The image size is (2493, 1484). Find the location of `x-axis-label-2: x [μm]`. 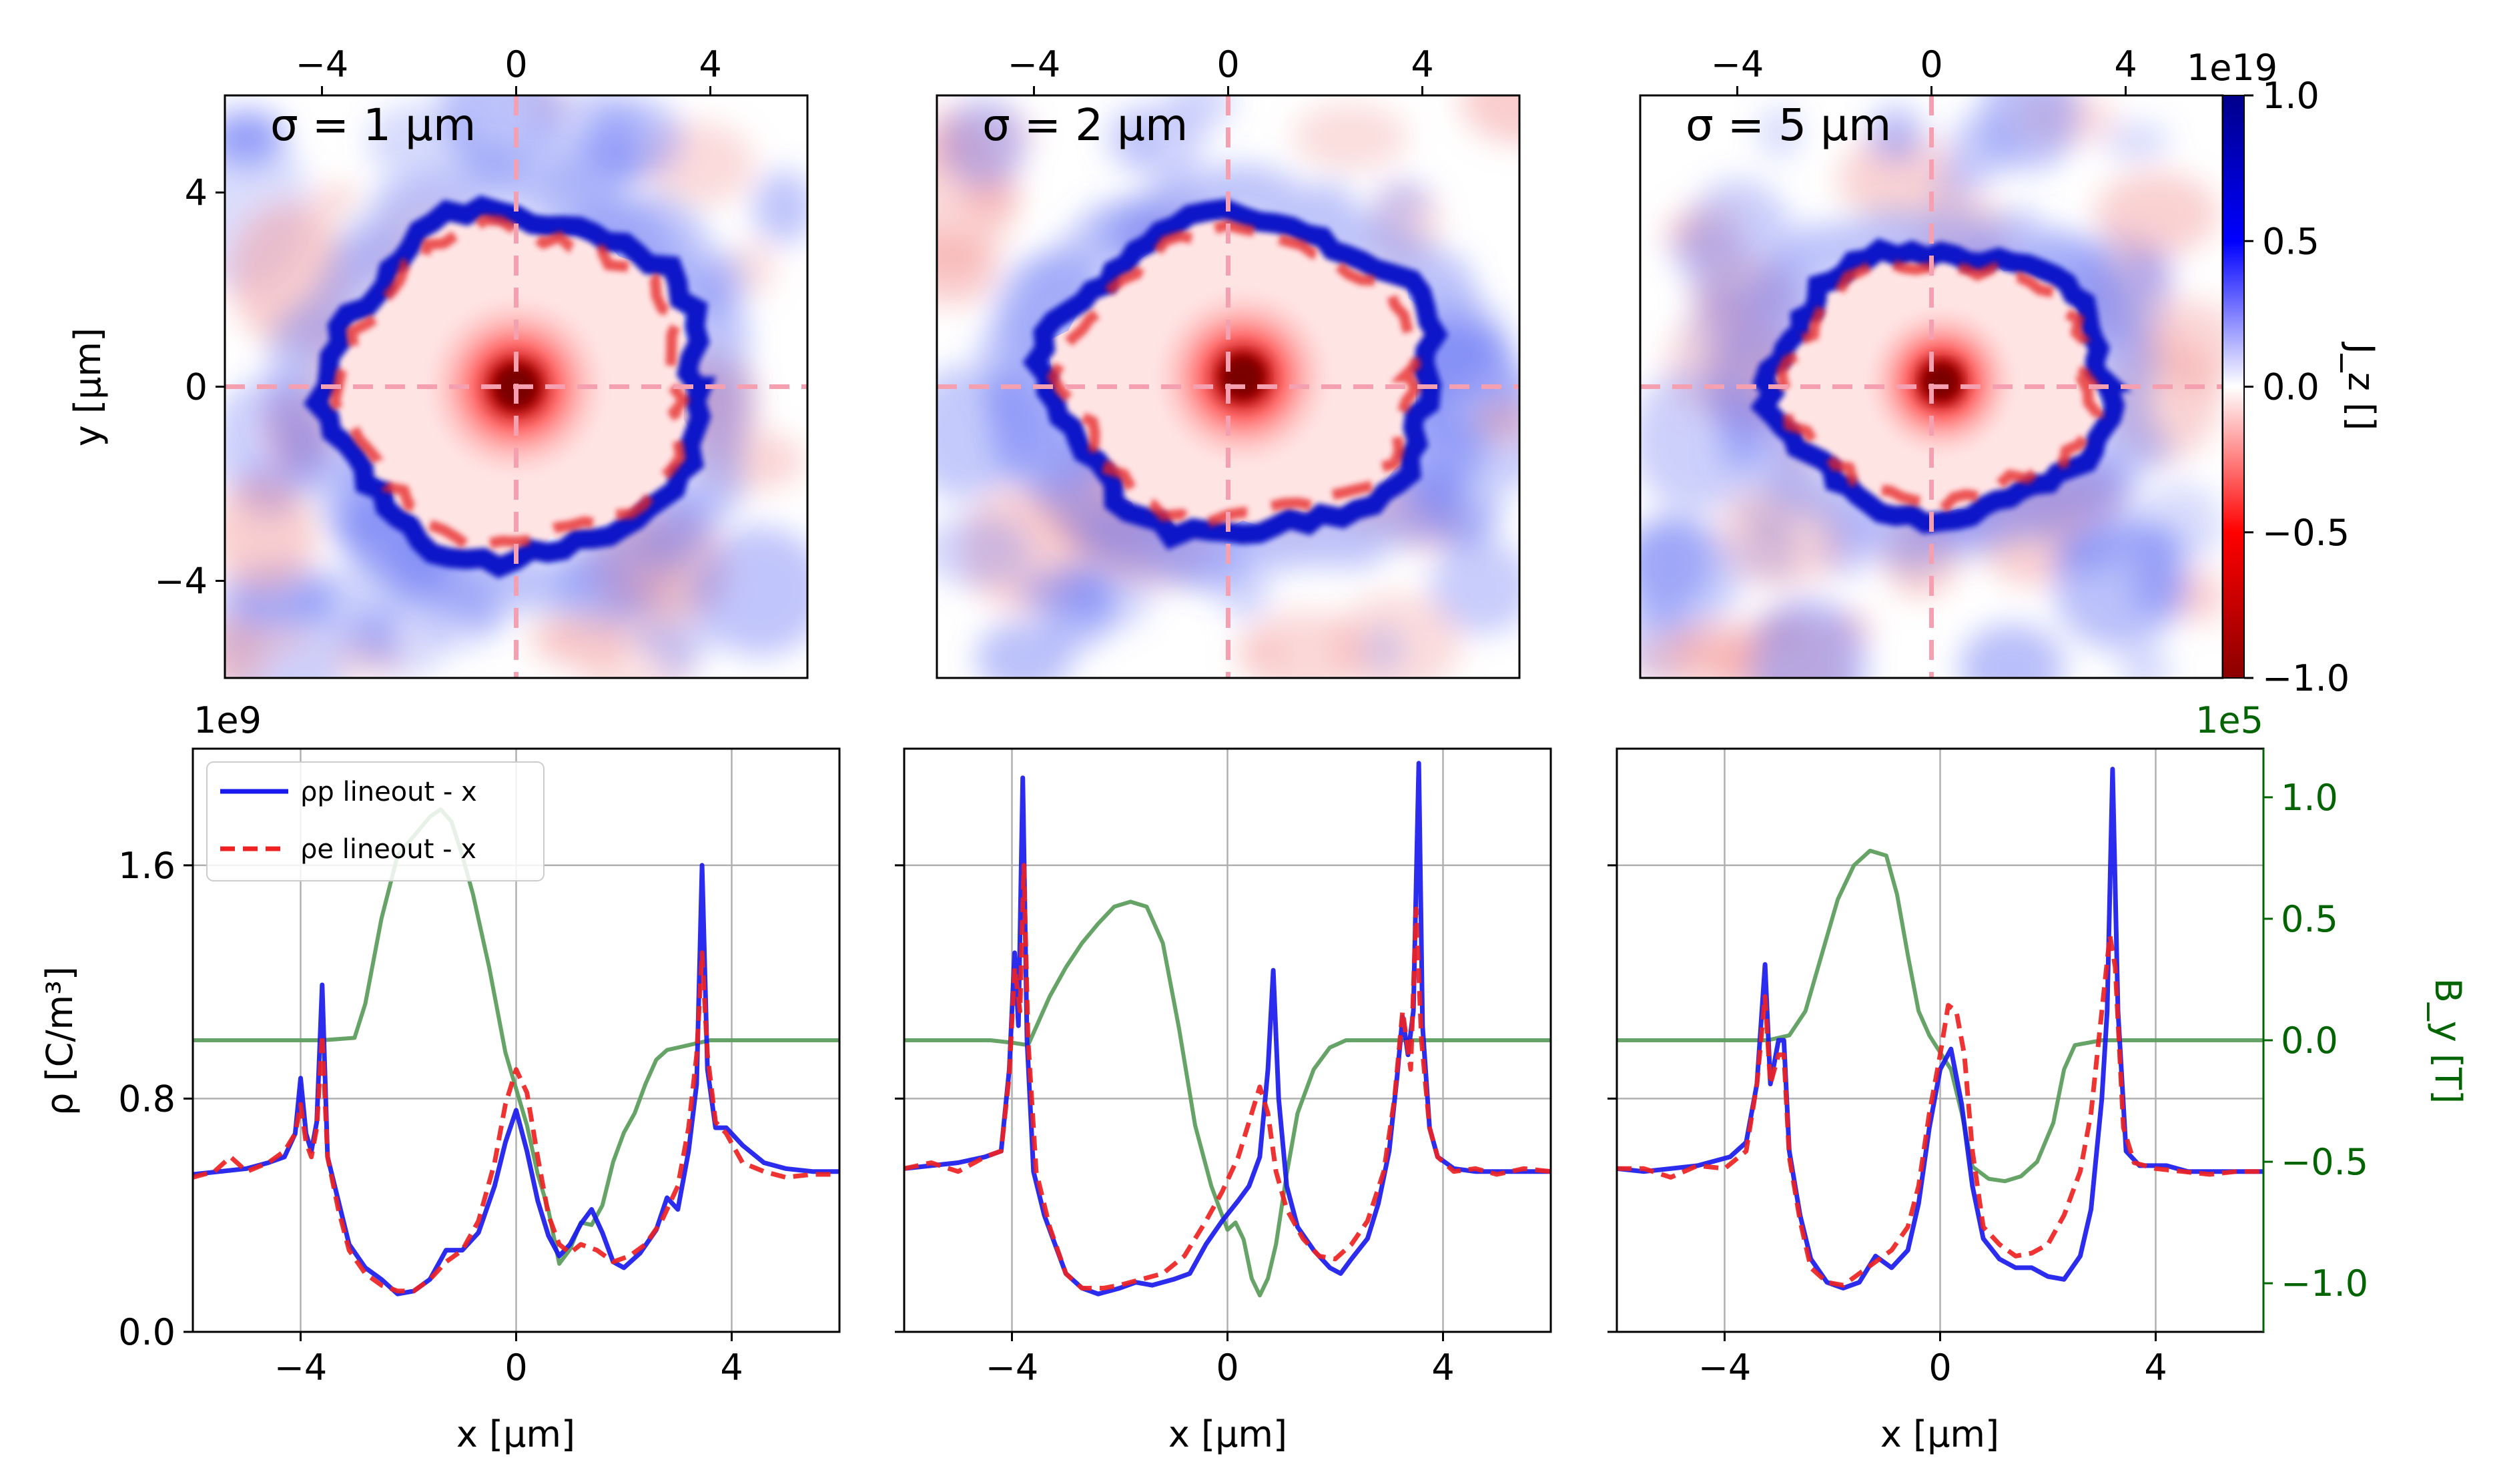

x-axis-label-2: x [μm] is located at coordinates (1227, 1434).